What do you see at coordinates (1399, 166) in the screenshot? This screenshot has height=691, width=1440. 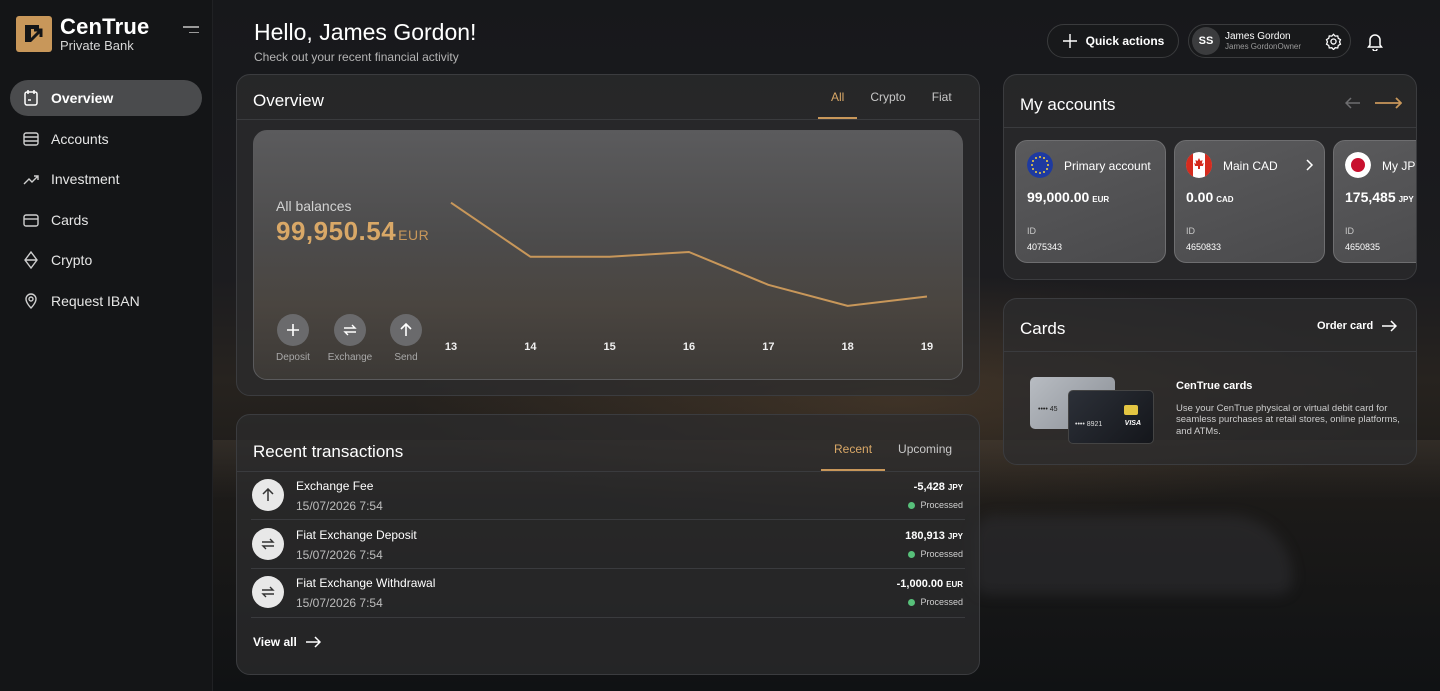 I see `account-name: My JPY` at bounding box center [1399, 166].